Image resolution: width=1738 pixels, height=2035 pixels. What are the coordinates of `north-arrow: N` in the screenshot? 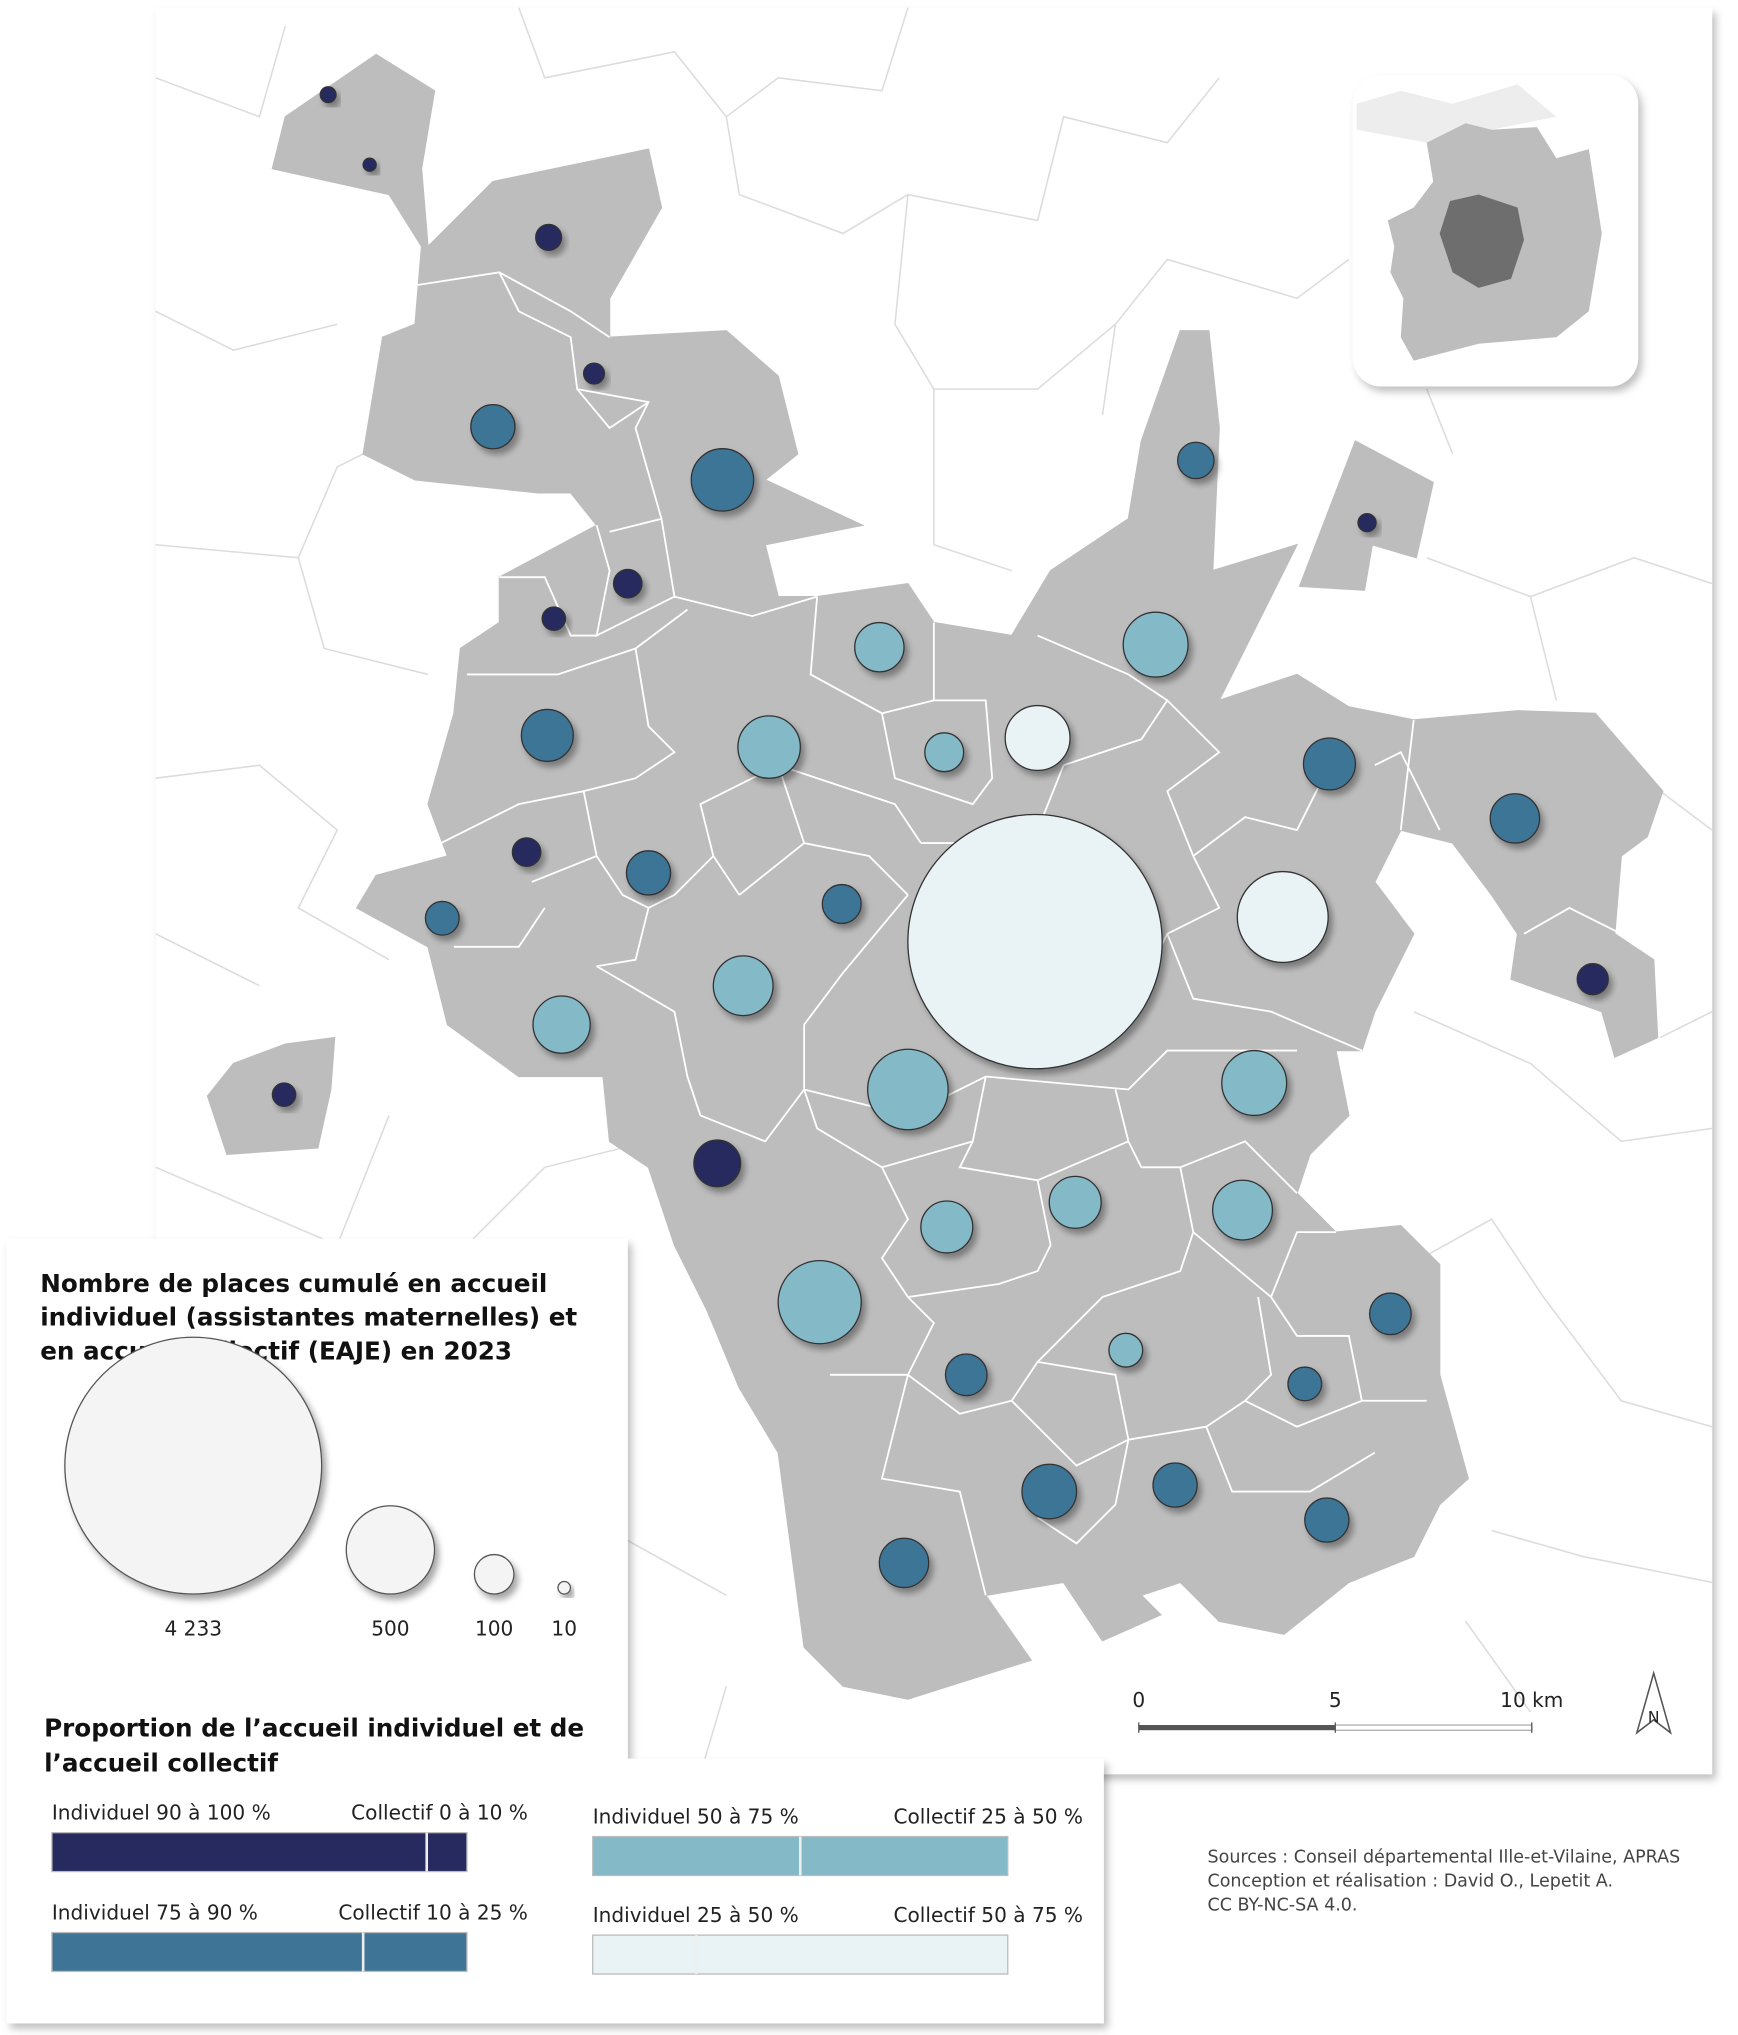 It's located at (1653, 1702).